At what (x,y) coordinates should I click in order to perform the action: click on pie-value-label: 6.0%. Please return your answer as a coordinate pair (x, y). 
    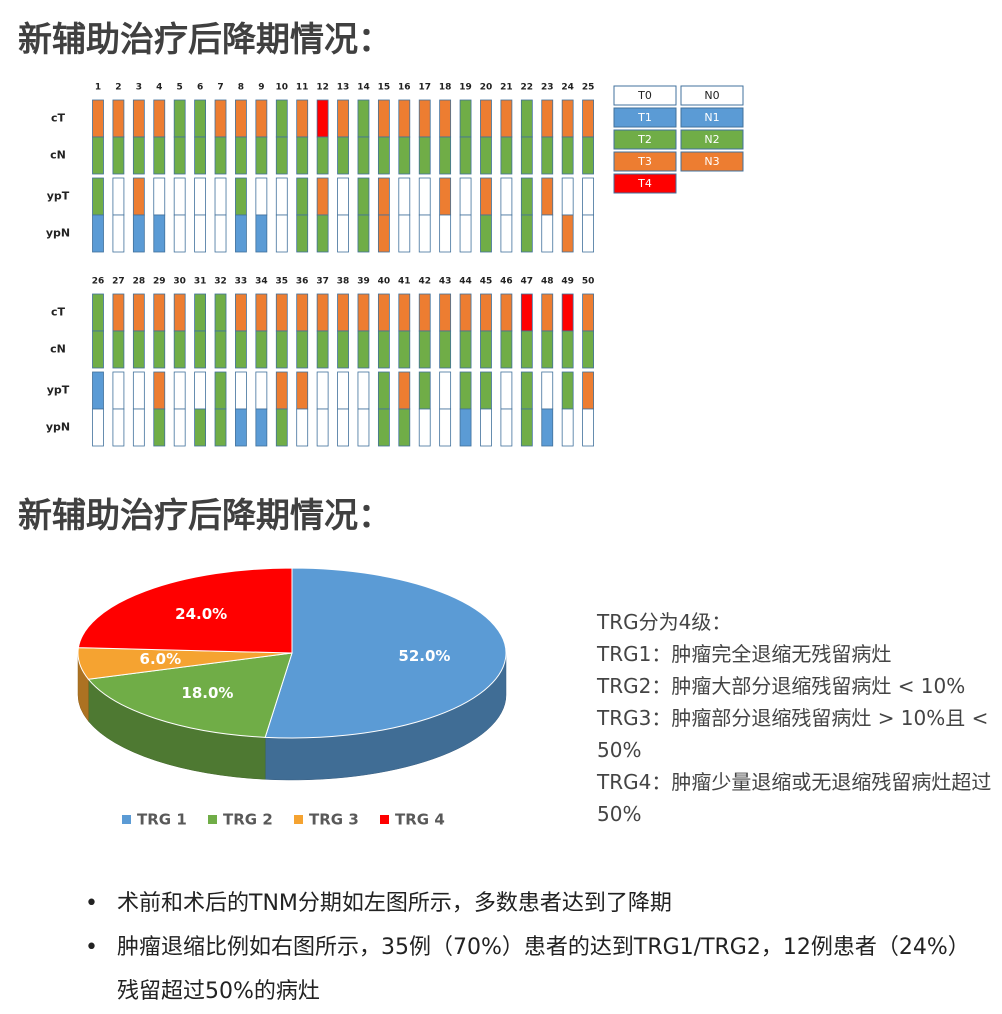
    Looking at the image, I should click on (161, 659).